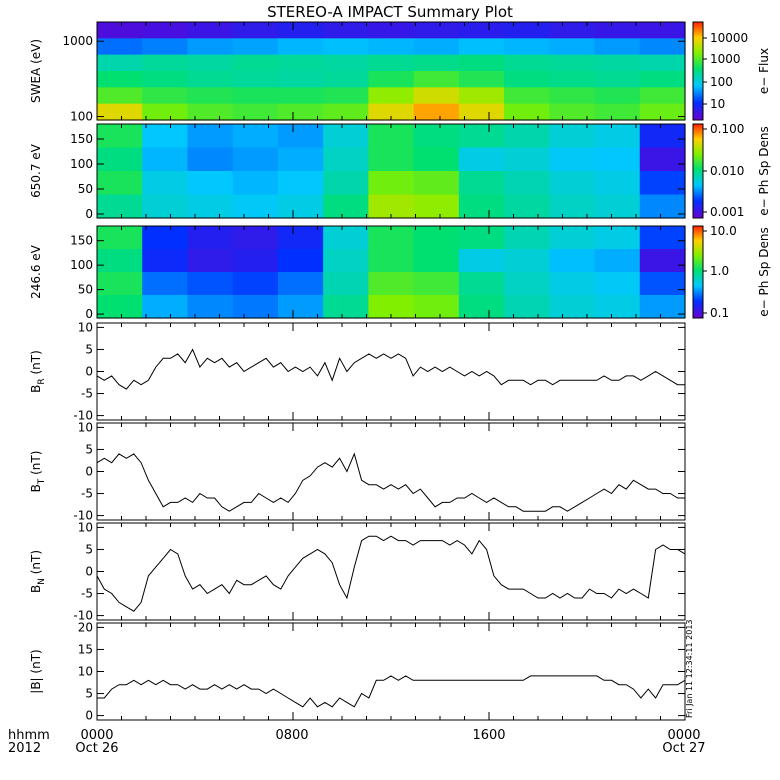  Describe the element at coordinates (683, 748) in the screenshot. I see `x-date-label-end: Oct 27` at that location.